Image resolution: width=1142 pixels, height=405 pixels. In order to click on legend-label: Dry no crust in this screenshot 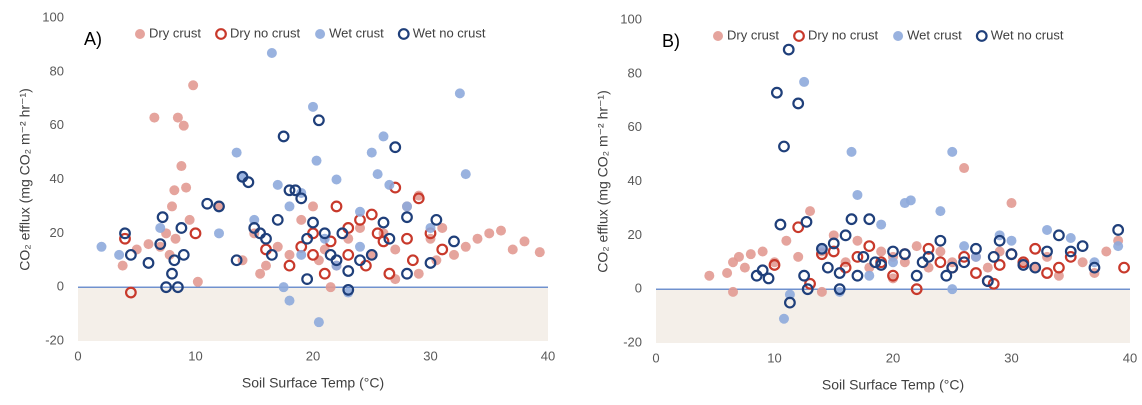, I will do `click(843, 34)`.